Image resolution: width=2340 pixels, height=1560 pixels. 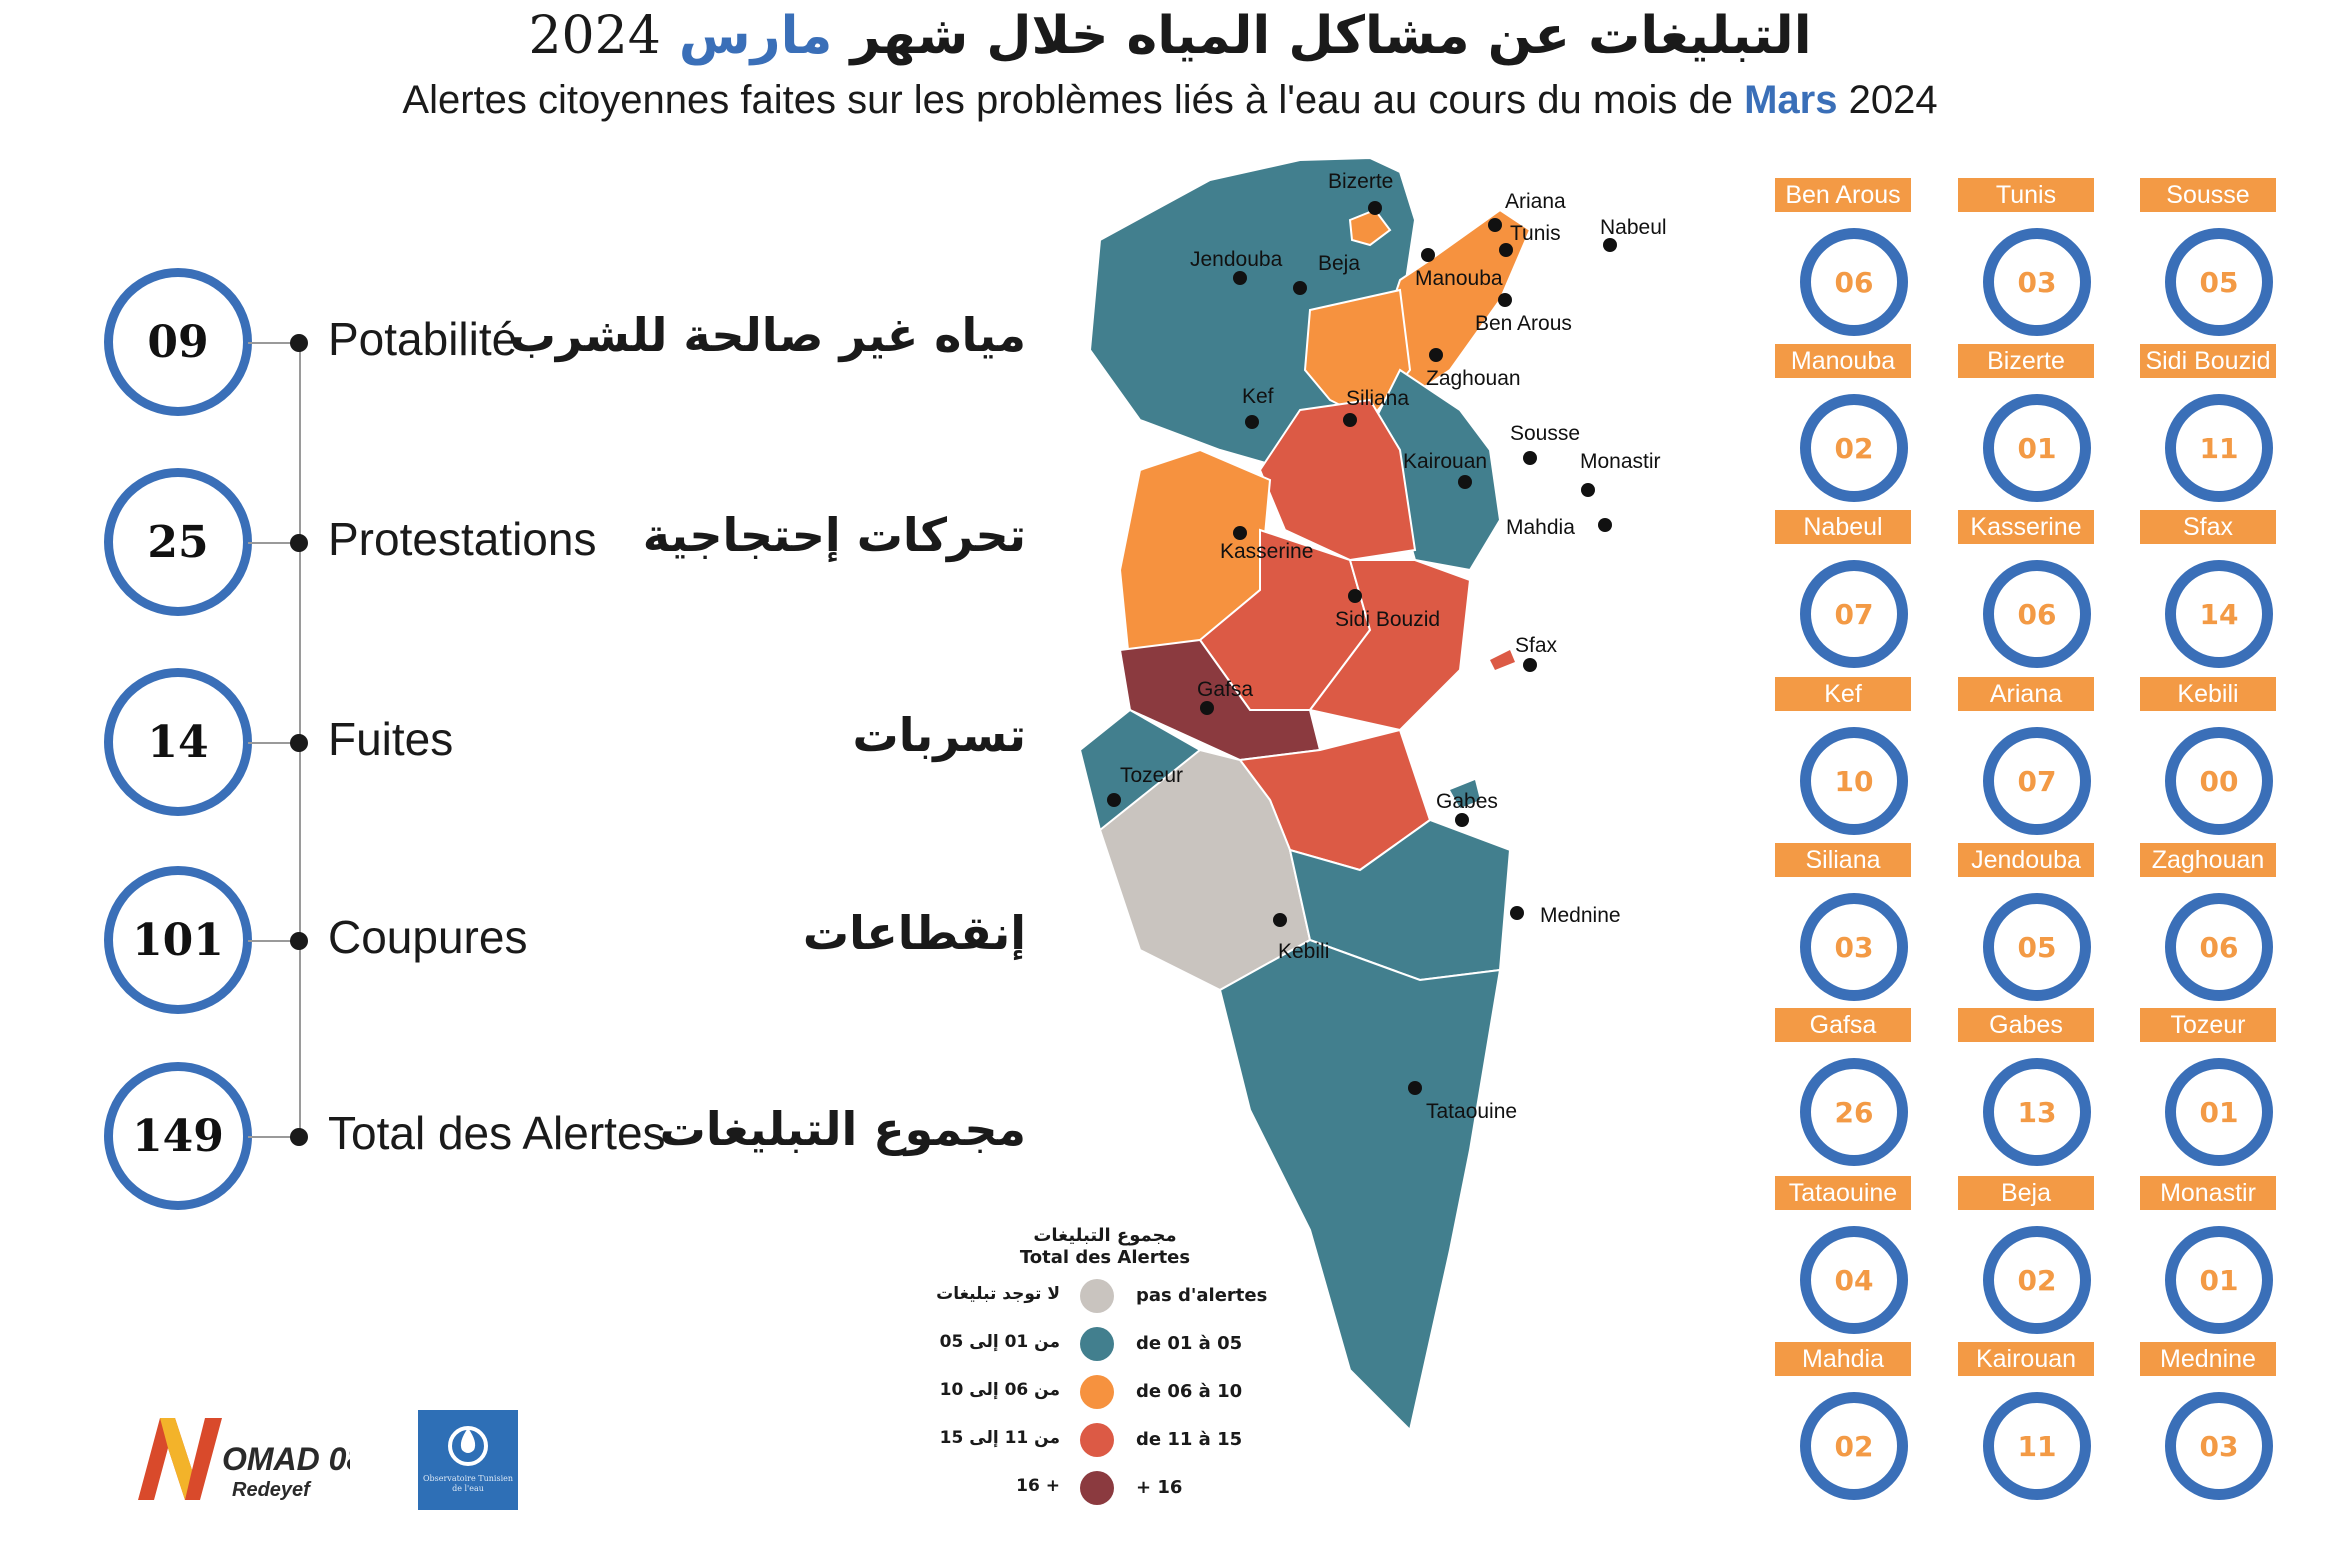 I want to click on gov-value: 14, so click(x=2219, y=614).